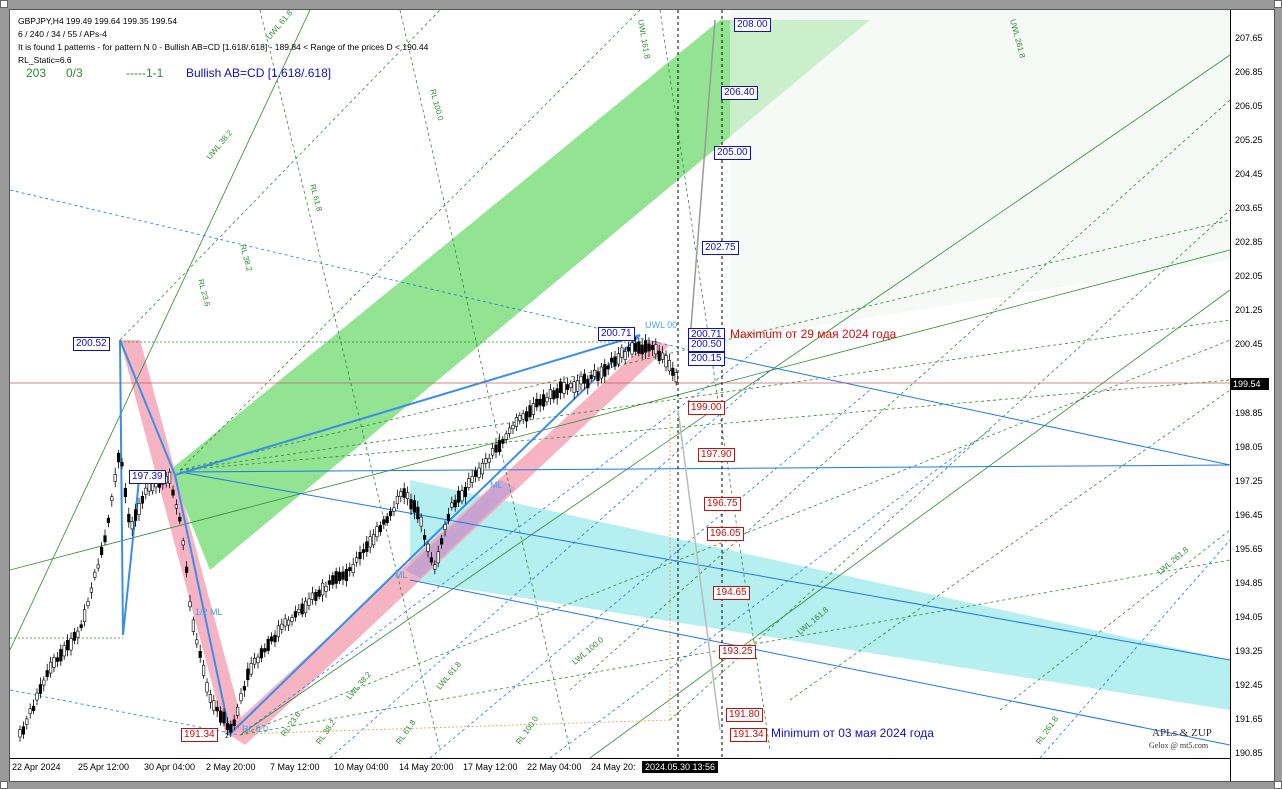 Image resolution: width=1282 pixels, height=789 pixels. I want to click on level-label: 191.80, so click(744, 715).